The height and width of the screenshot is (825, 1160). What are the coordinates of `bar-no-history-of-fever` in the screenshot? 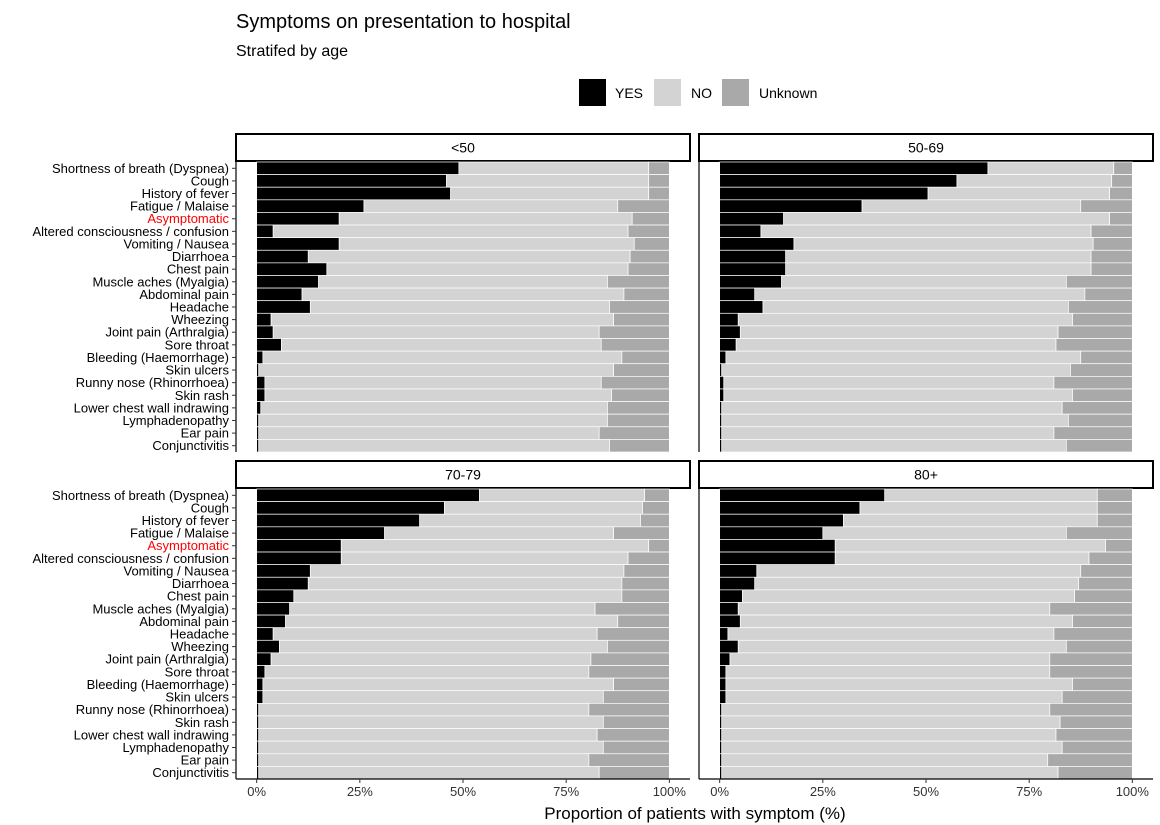 It's located at (530, 520).